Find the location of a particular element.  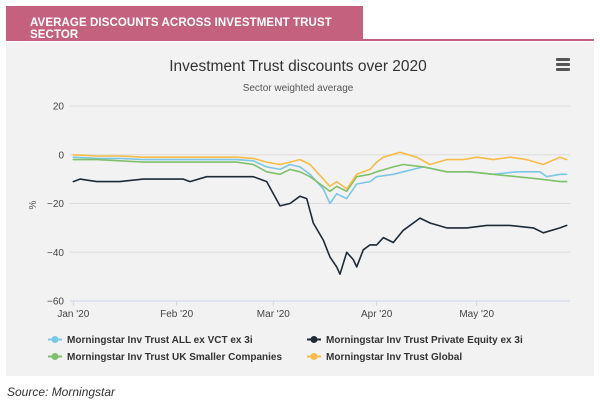

y-tick-label: −60 is located at coordinates (55, 302).